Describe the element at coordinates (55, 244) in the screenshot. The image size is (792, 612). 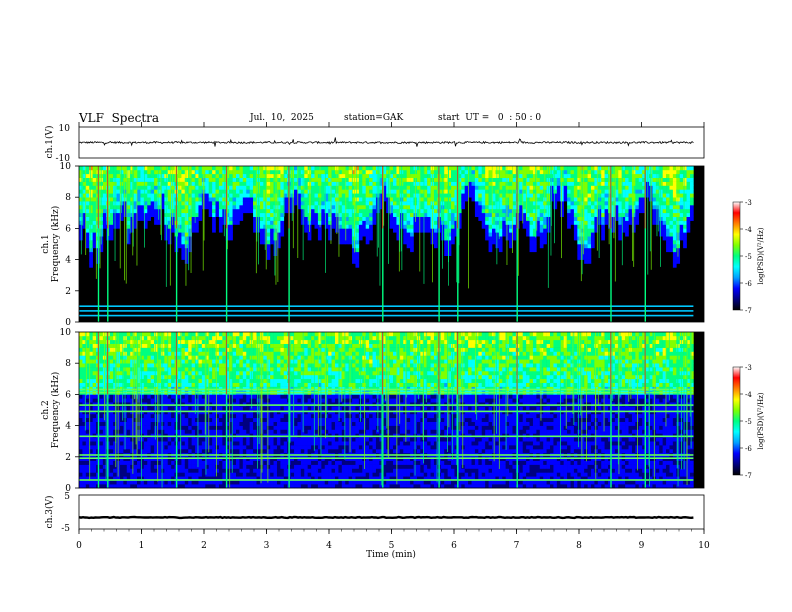
I see `ch1-spec-ylabel: Frequency (kHz)` at that location.